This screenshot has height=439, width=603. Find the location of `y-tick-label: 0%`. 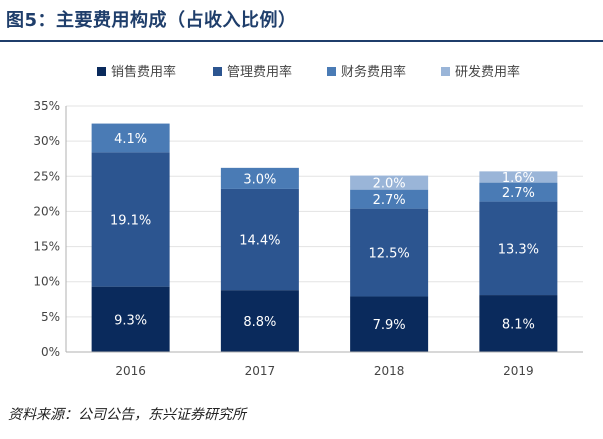

y-tick-label: 0% is located at coordinates (50, 352).